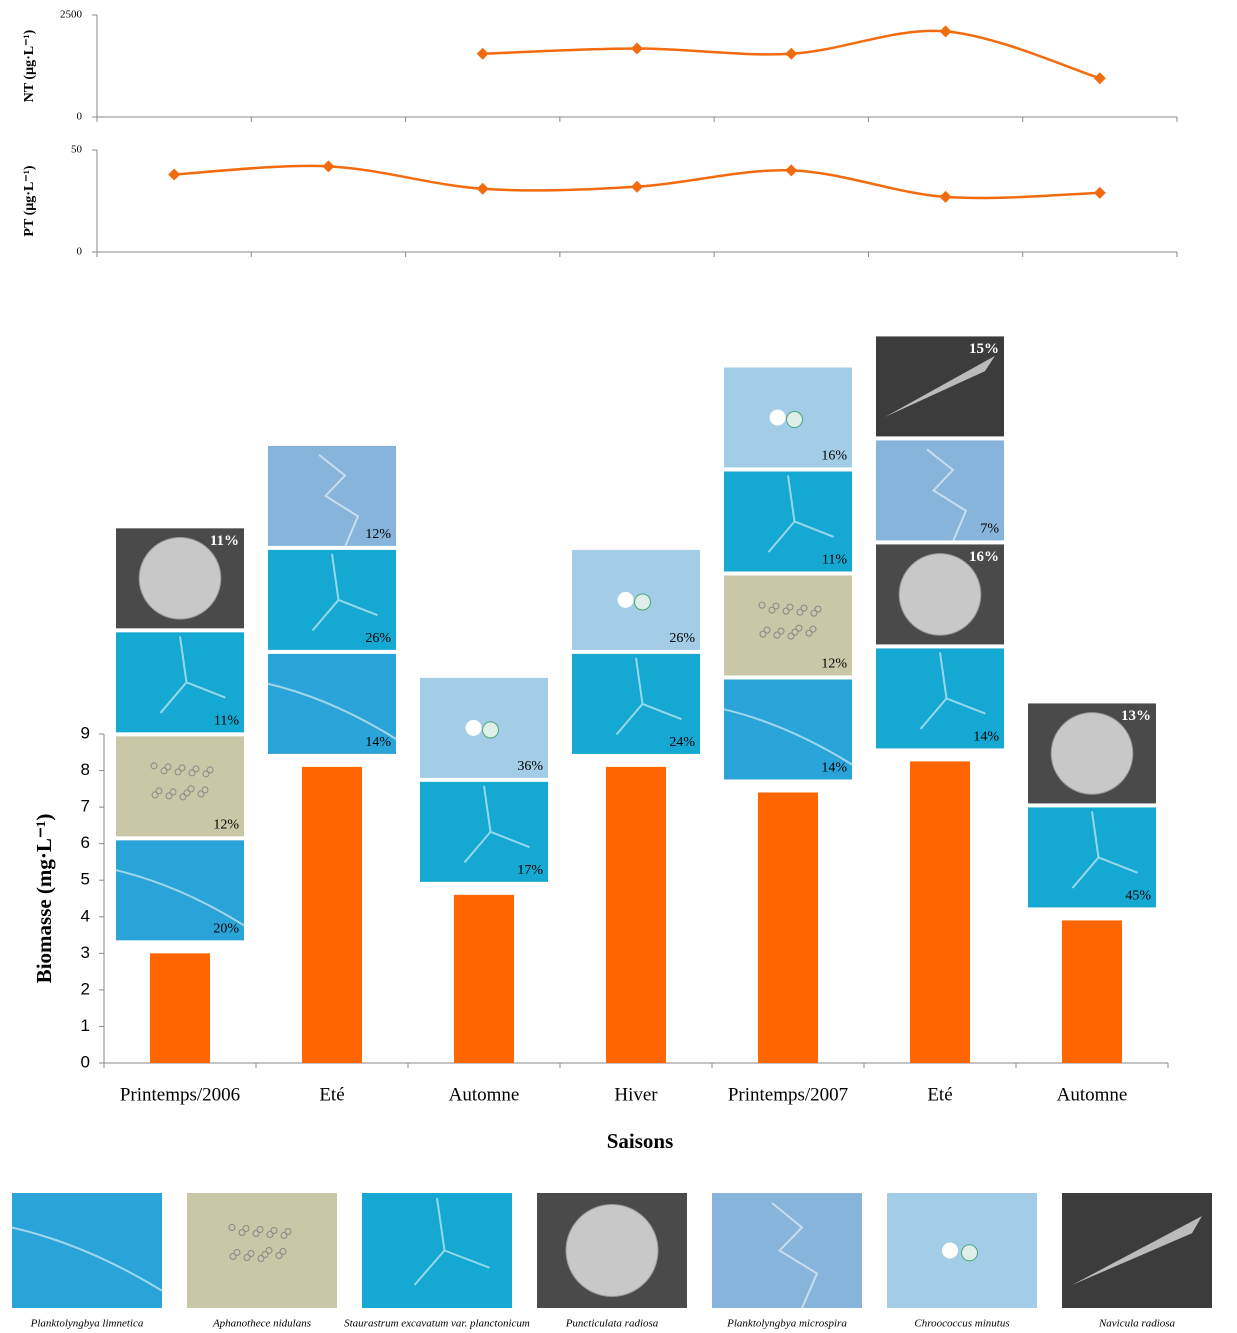  What do you see at coordinates (788, 1094) in the screenshot?
I see `x-tick-label: Printemps/2007` at bounding box center [788, 1094].